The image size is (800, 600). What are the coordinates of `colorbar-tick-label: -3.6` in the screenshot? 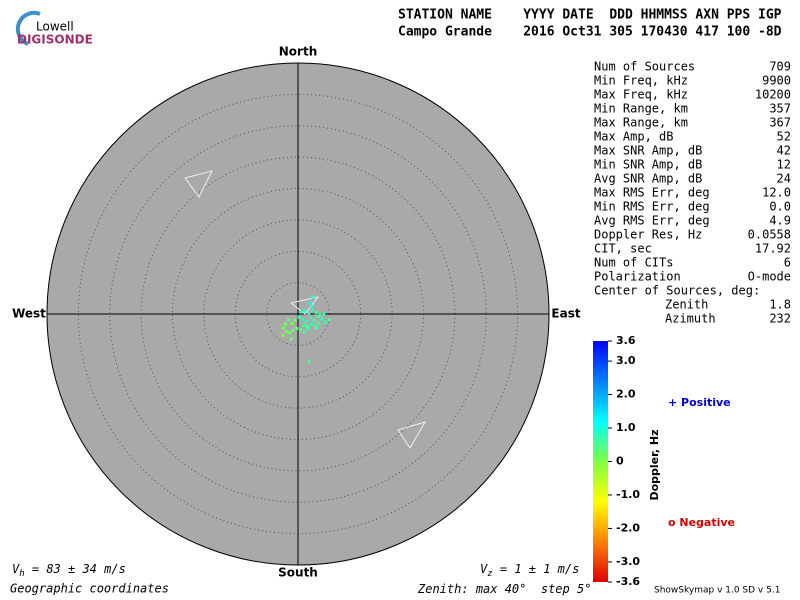 It's located at (628, 581).